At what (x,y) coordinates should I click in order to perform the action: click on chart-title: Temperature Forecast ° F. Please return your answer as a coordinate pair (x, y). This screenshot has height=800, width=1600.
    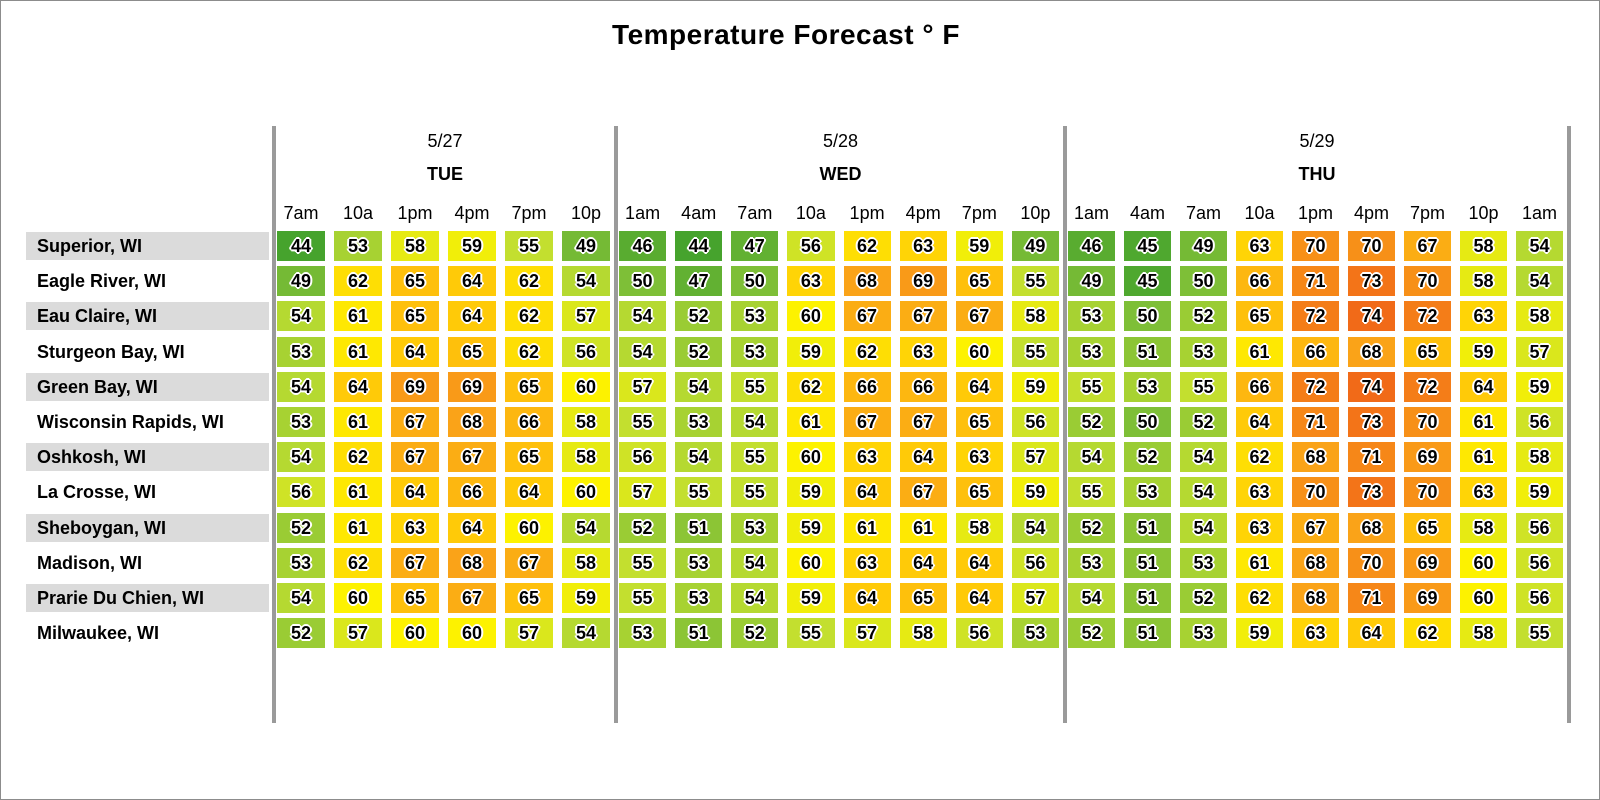
    Looking at the image, I should click on (786, 34).